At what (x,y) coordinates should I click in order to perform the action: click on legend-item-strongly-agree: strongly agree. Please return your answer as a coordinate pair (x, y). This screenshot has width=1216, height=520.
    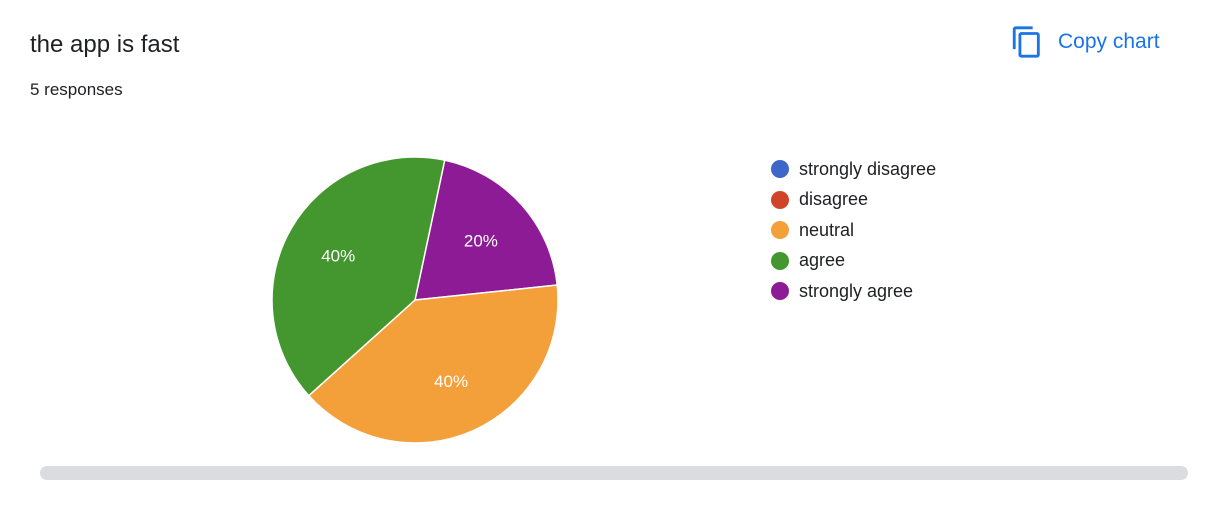
    Looking at the image, I should click on (853, 291).